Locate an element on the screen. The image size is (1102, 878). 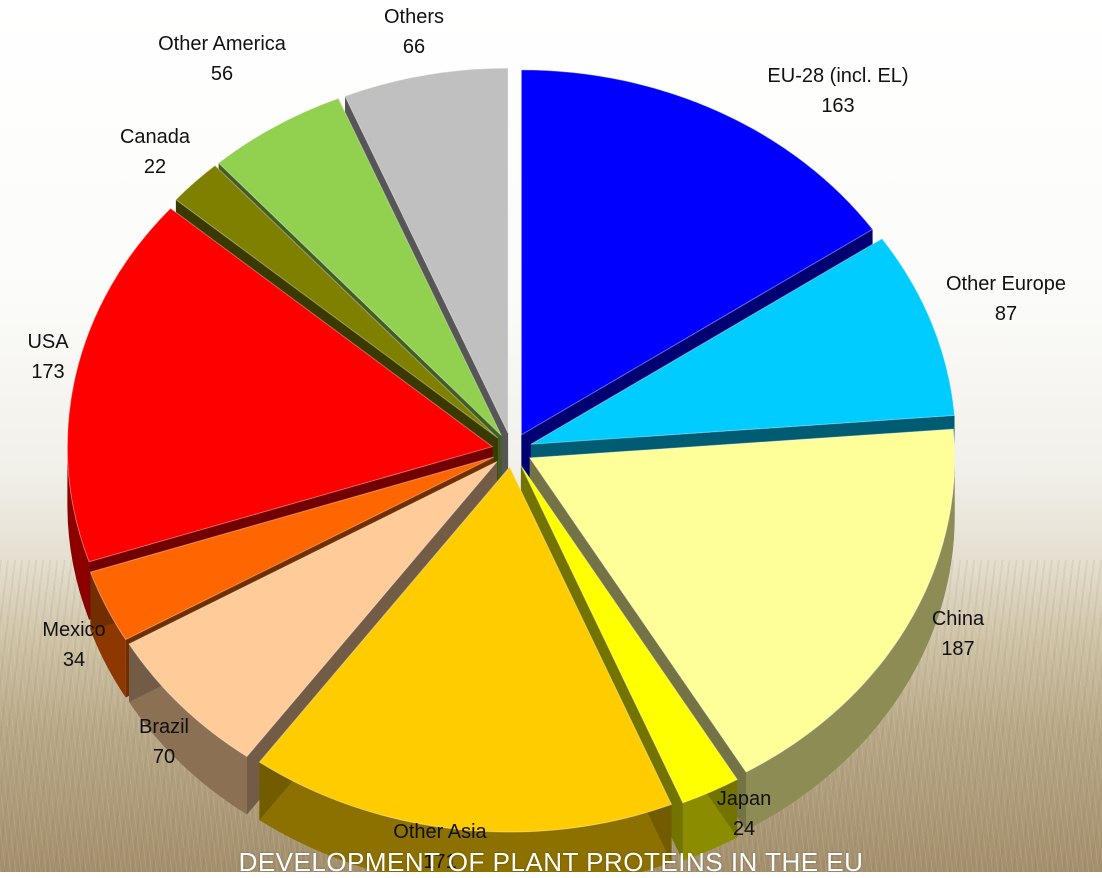
slice-value: 56 is located at coordinates (222, 74).